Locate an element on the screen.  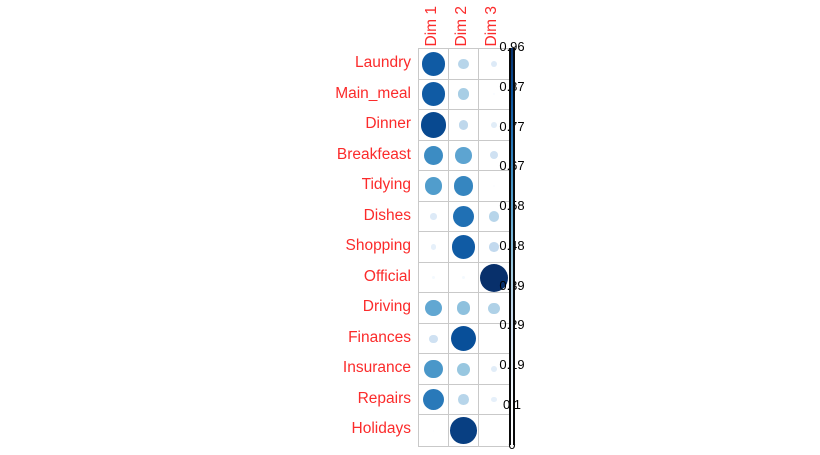
row-label-dishes: Dishes is located at coordinates (387, 215).